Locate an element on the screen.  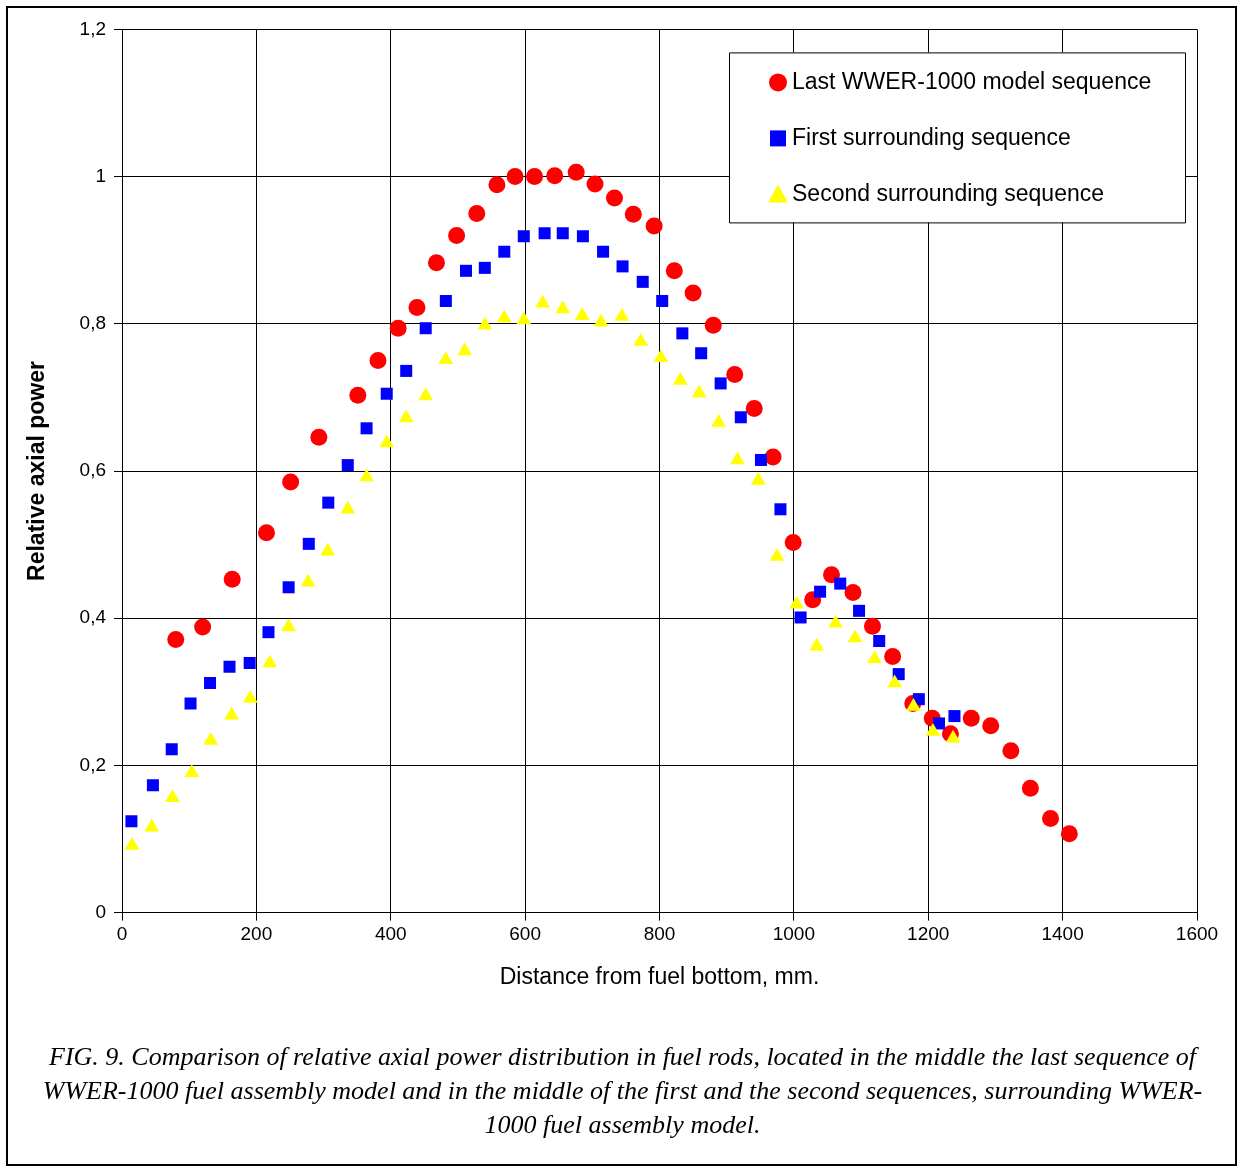
y-tick-label: 0 is located at coordinates (101, 911).